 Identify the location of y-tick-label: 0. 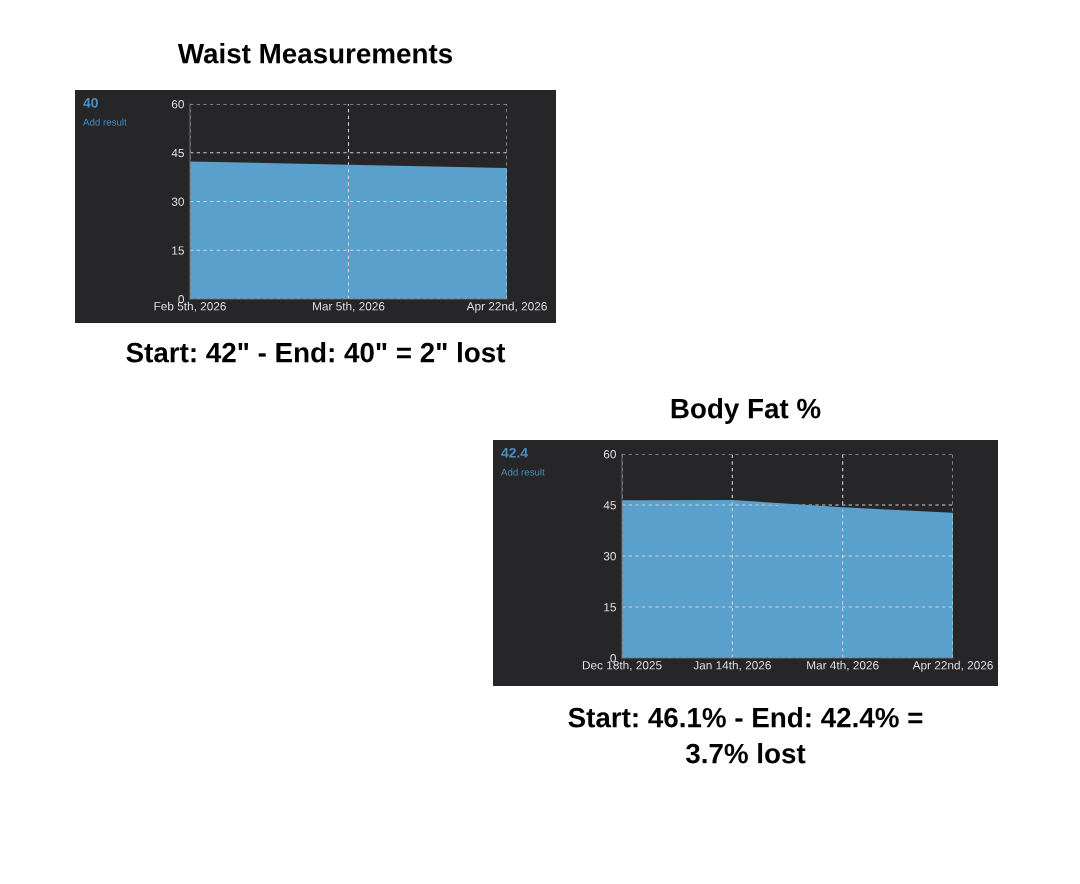
(613, 658).